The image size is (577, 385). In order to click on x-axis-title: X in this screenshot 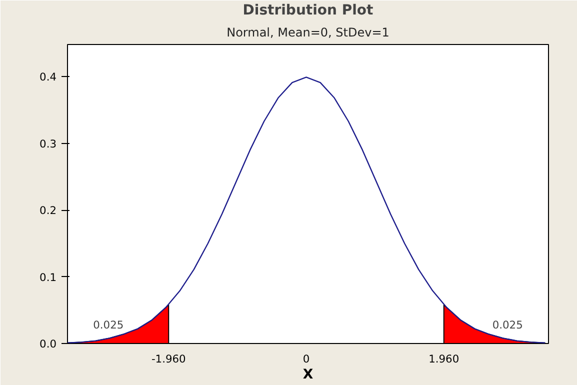, I will do `click(308, 375)`.